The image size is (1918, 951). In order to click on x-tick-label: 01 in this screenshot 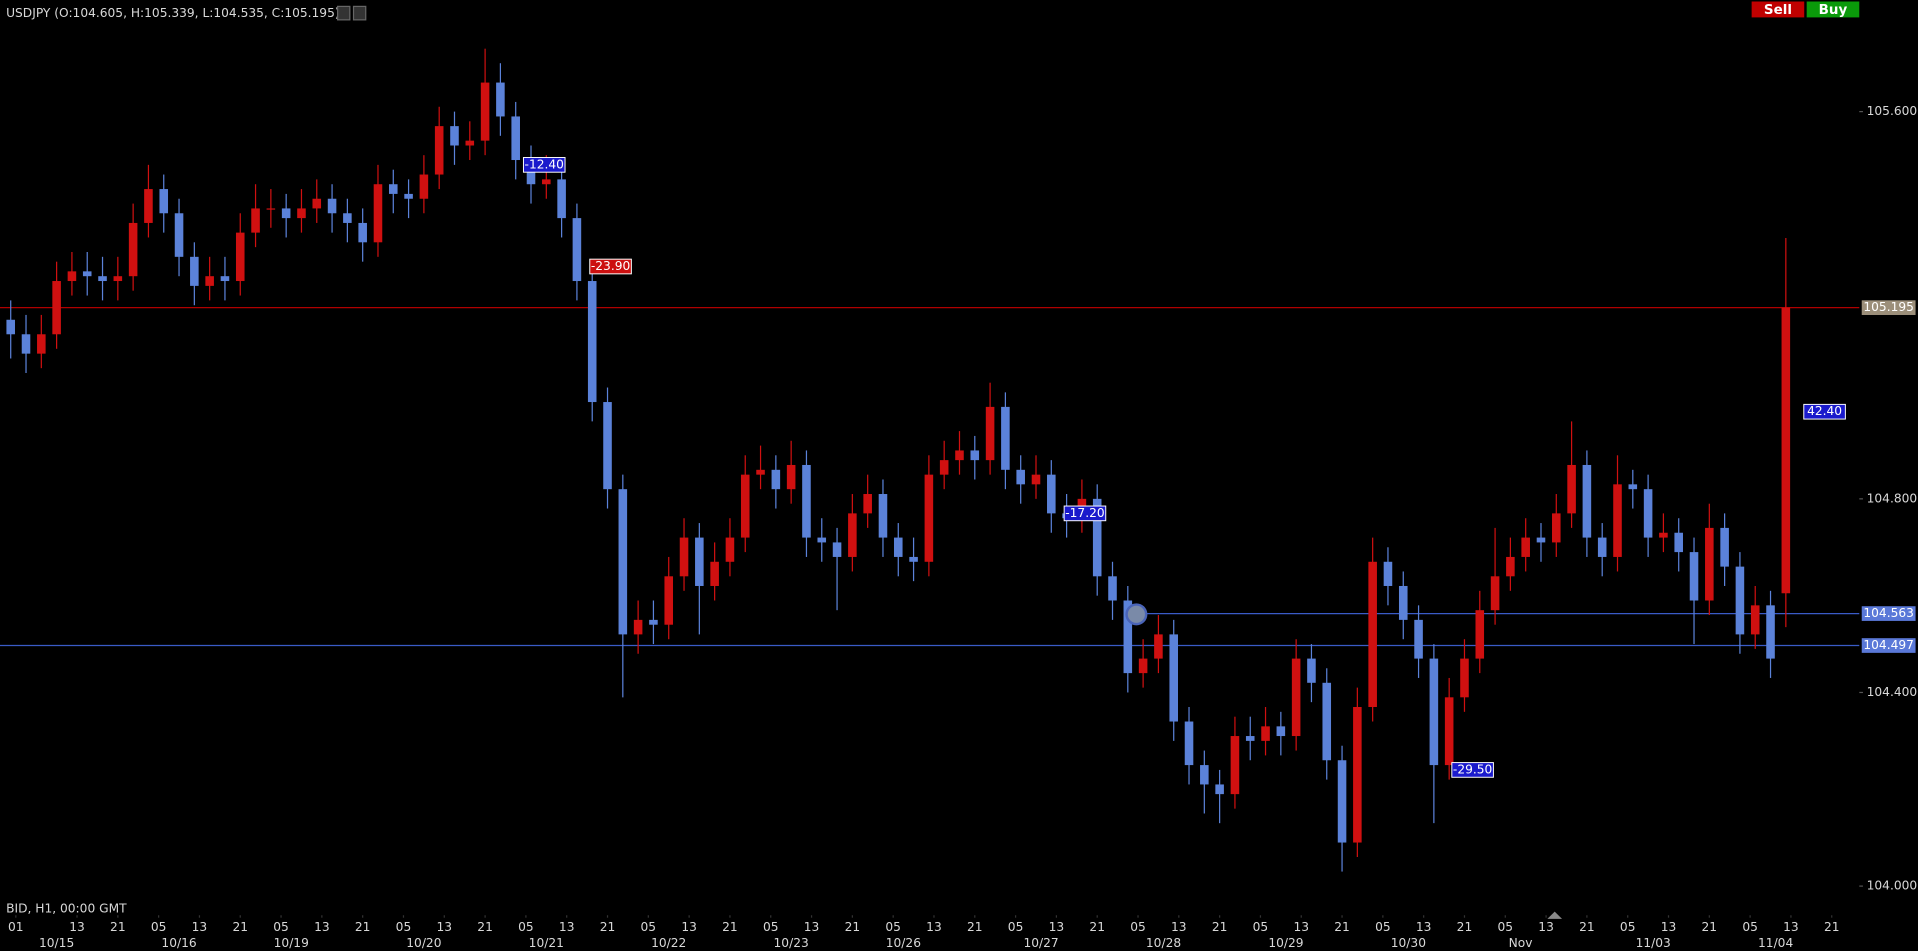, I will do `click(16, 927)`.